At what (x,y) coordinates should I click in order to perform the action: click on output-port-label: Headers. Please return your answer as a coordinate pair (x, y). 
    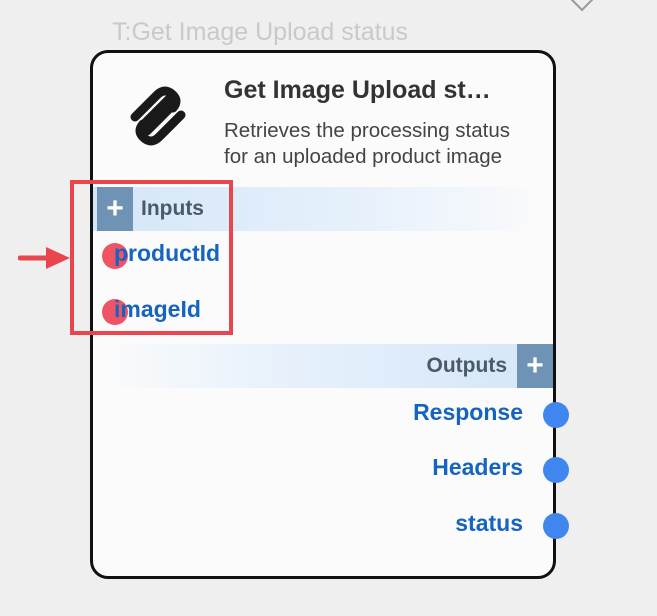
    Looking at the image, I should click on (477, 467).